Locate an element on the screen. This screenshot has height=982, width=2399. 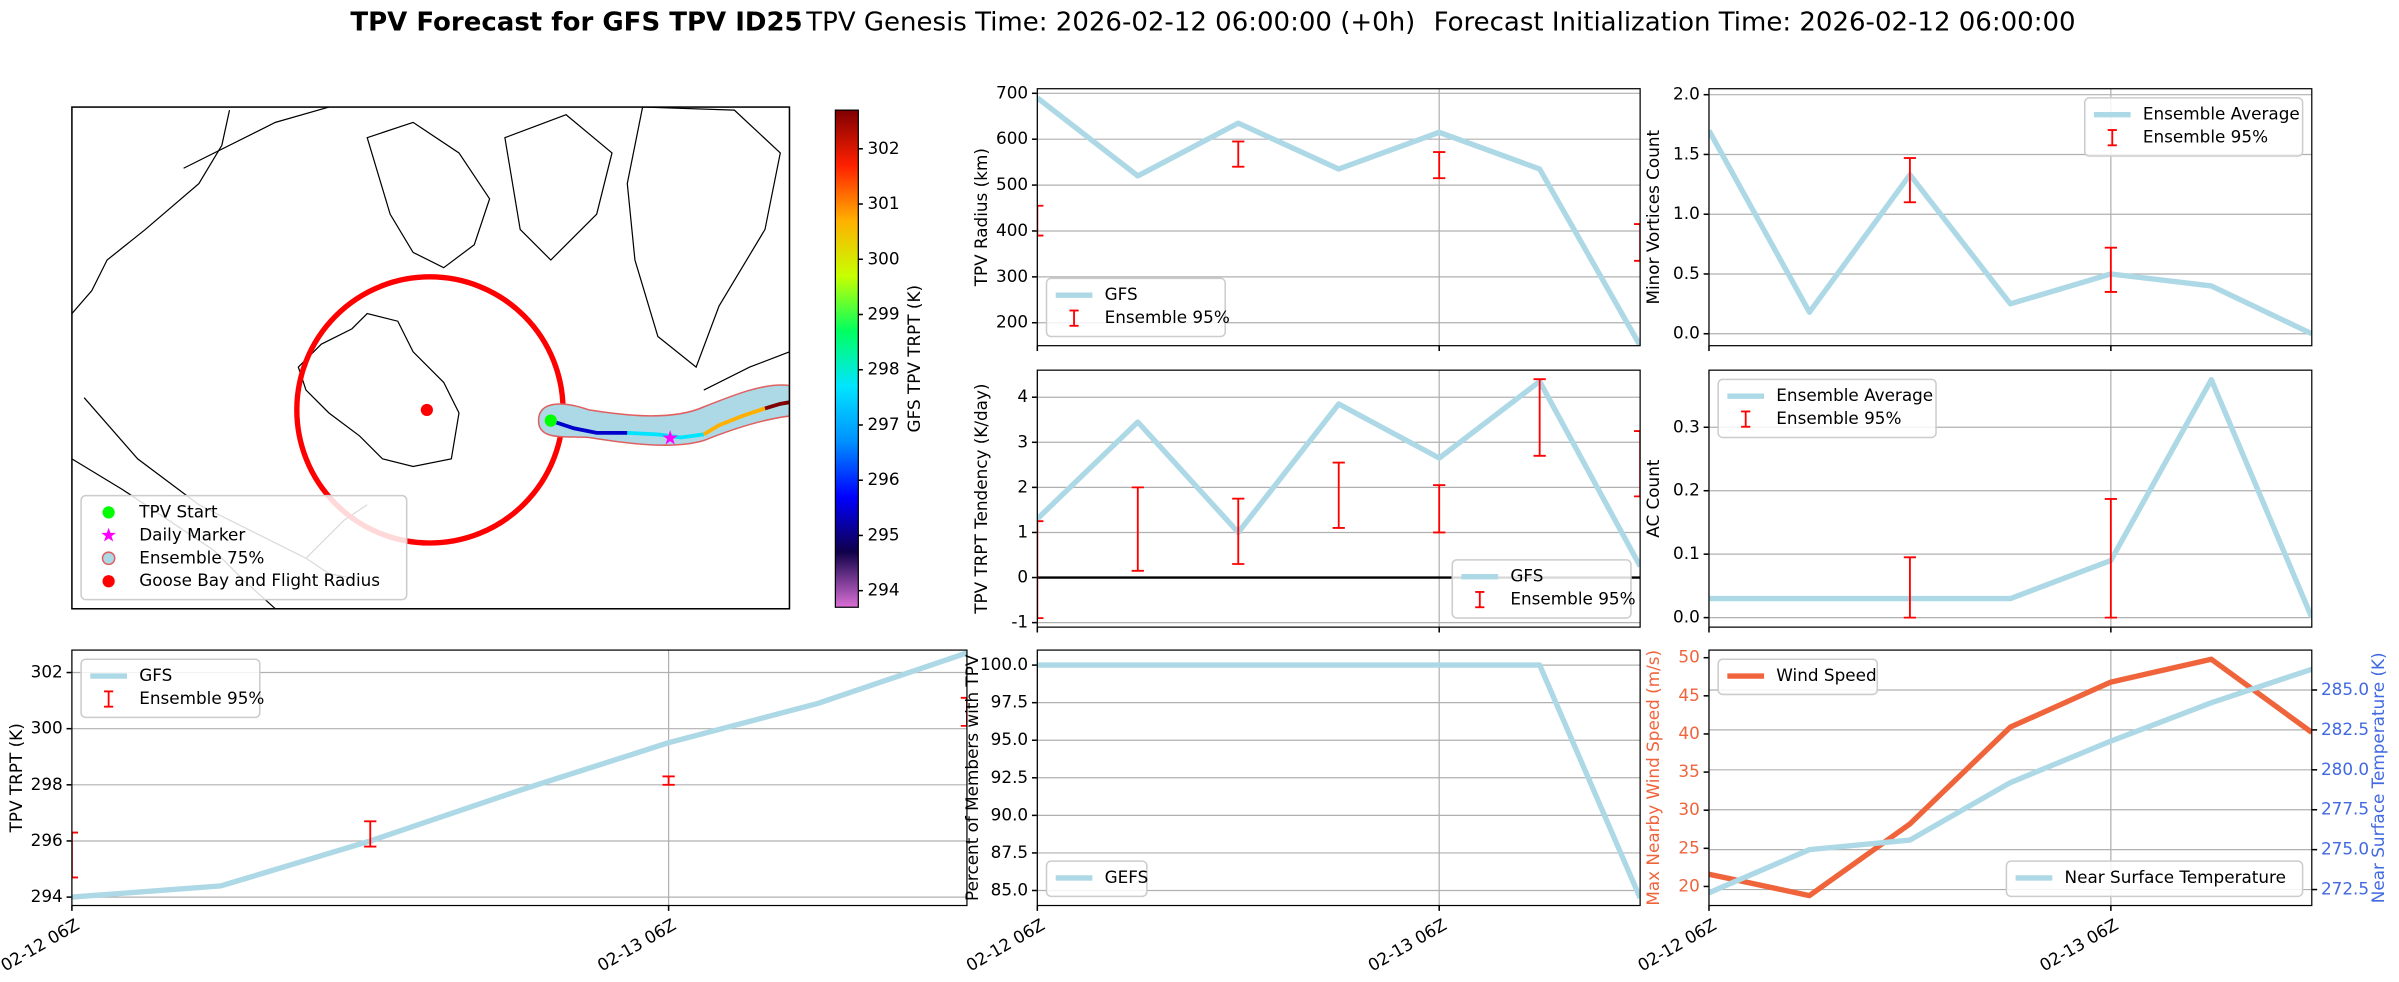
y-axis-label: TPV Radius (km) is located at coordinates (981, 217).